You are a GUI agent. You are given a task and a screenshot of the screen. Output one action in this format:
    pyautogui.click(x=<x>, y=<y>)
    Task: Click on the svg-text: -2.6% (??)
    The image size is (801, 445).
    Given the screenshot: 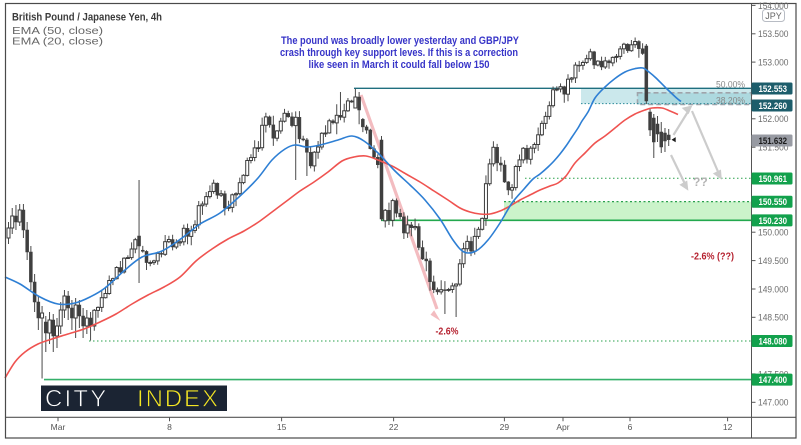 What is the action you would take?
    pyautogui.click(x=712, y=256)
    